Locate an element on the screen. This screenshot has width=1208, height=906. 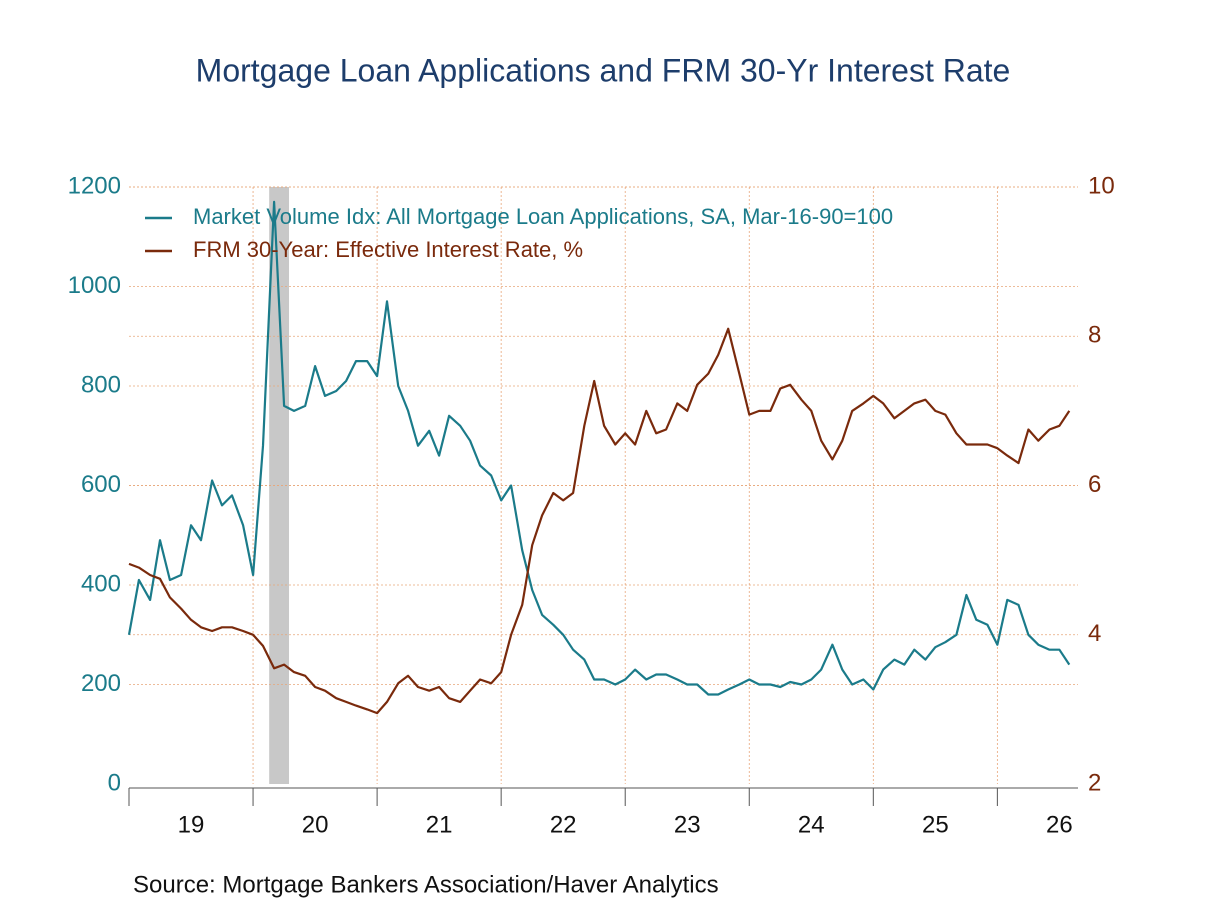
x-tick-label: 24 is located at coordinates (811, 824).